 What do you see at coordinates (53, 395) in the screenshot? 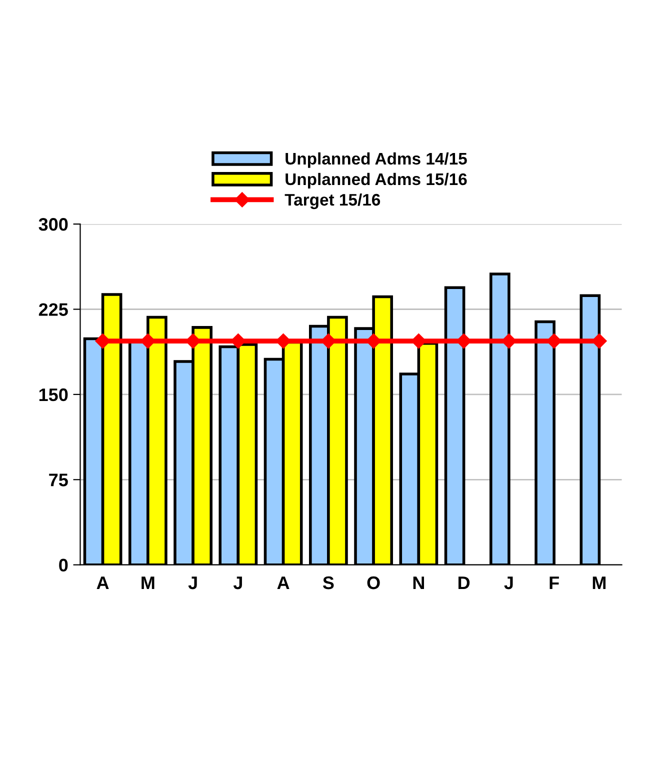
I see `y-tick-label: 150` at bounding box center [53, 395].